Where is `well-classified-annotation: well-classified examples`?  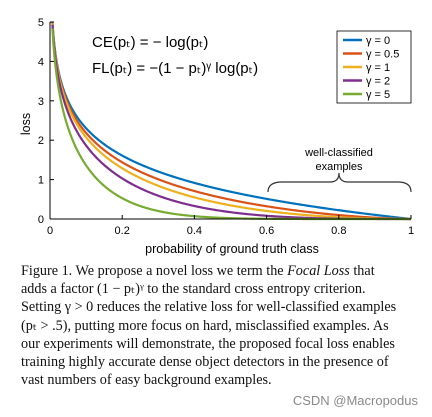 well-classified-annotation: well-classified examples is located at coordinates (339, 170).